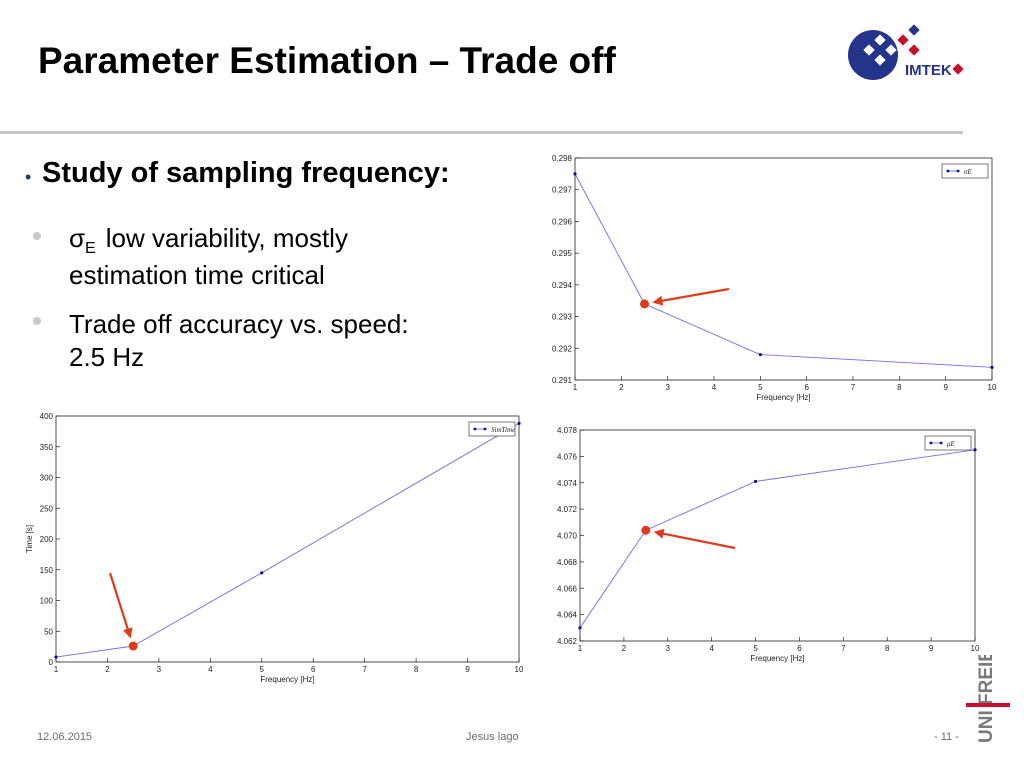  What do you see at coordinates (562, 158) in the screenshot?
I see `sigma-y-tick-label: 0.298` at bounding box center [562, 158].